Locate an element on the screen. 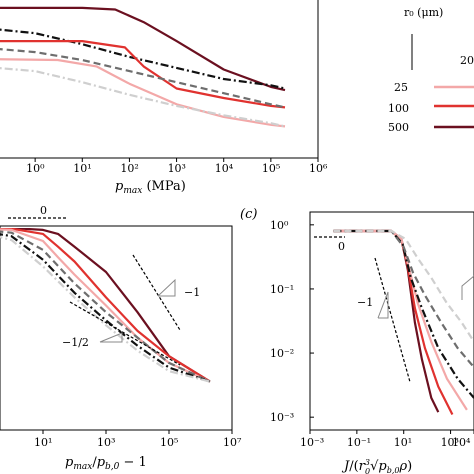  legend-title: r₀ (μm) is located at coordinates (423, 12).